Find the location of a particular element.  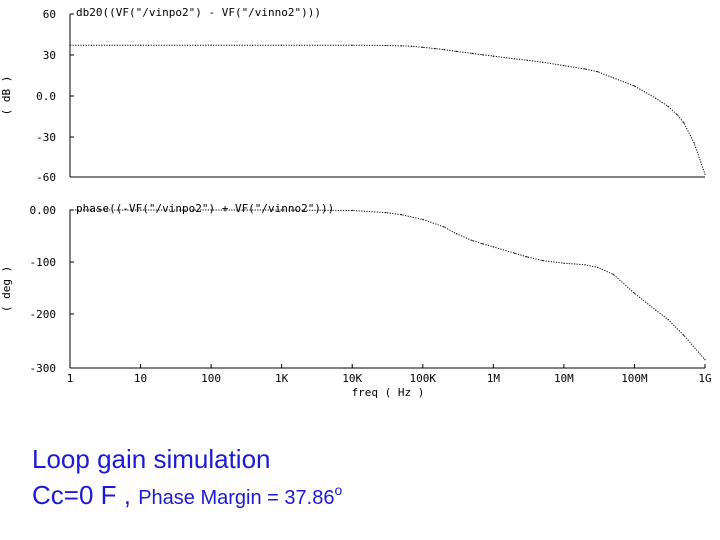

x-tick-label: 1 is located at coordinates (70, 378).